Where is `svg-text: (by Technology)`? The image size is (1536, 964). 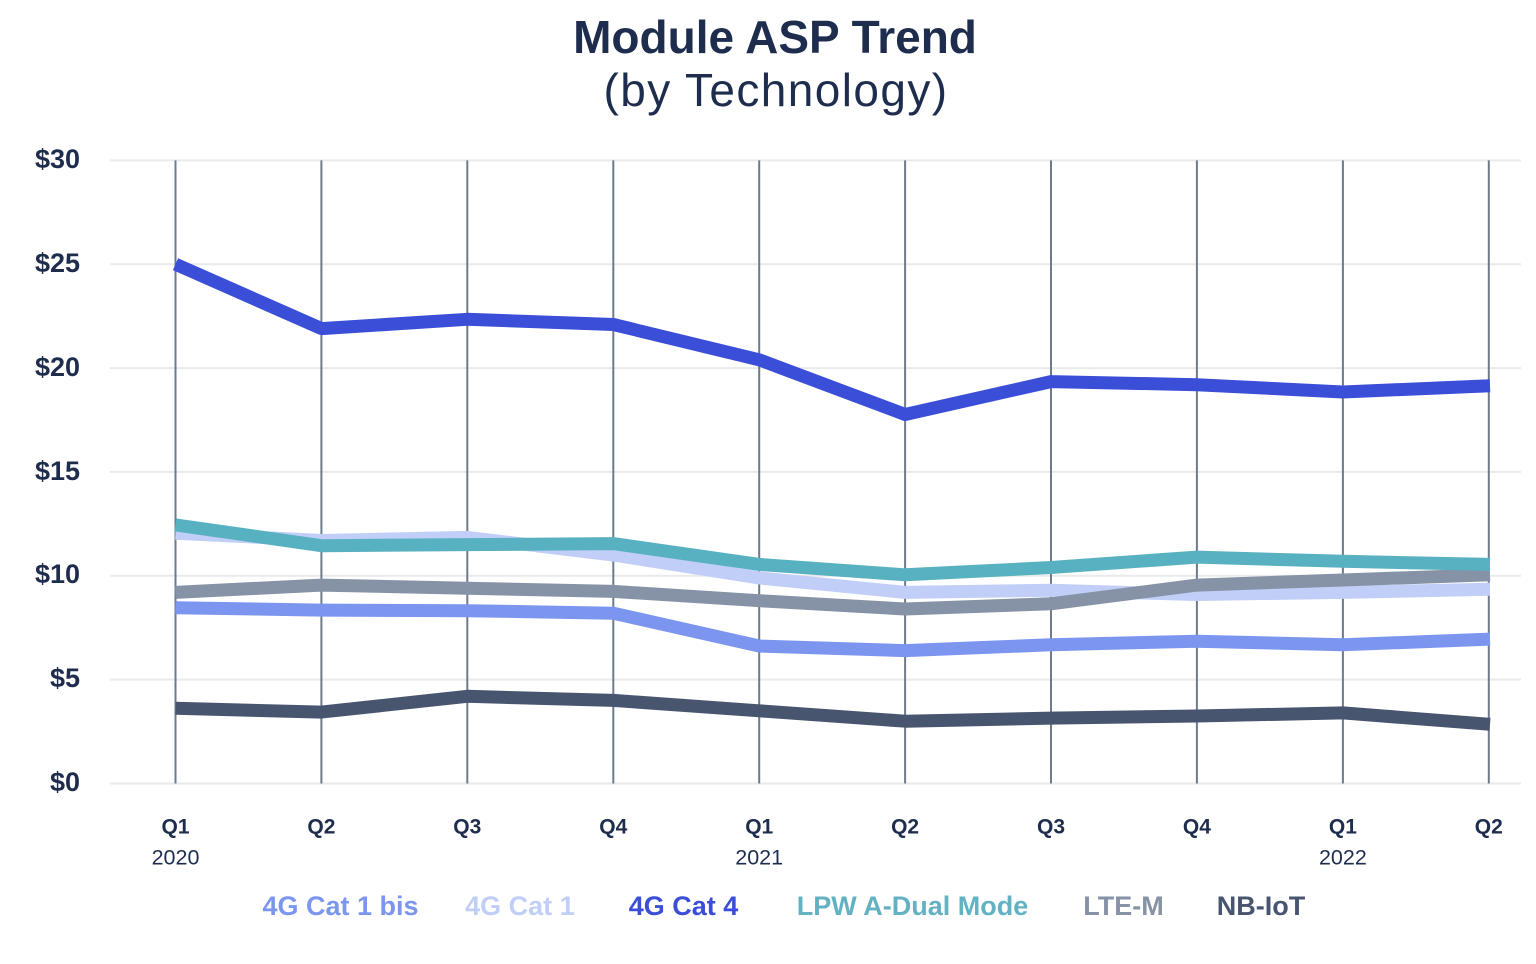
svg-text: (by Technology) is located at coordinates (776, 90).